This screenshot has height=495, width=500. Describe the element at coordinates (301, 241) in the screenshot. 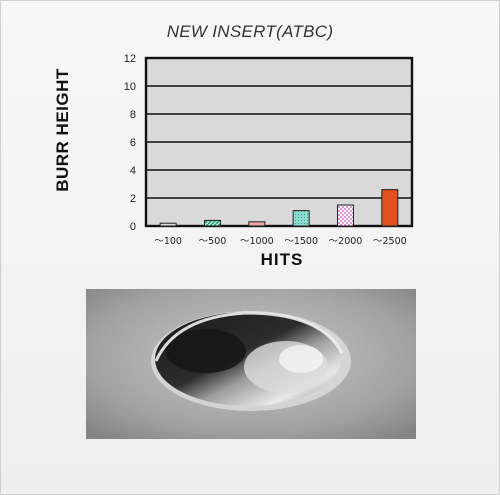

I see `x-tick-label: ～1500` at that location.